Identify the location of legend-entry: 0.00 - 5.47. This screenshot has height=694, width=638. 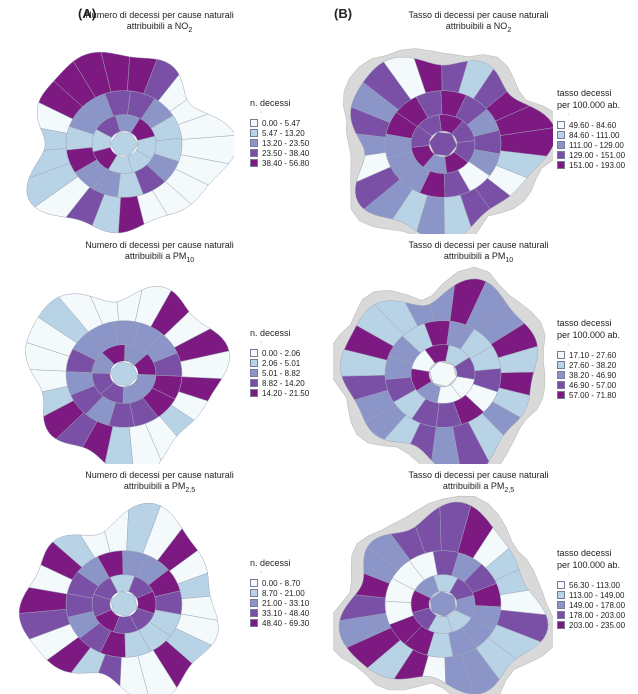
(279, 123).